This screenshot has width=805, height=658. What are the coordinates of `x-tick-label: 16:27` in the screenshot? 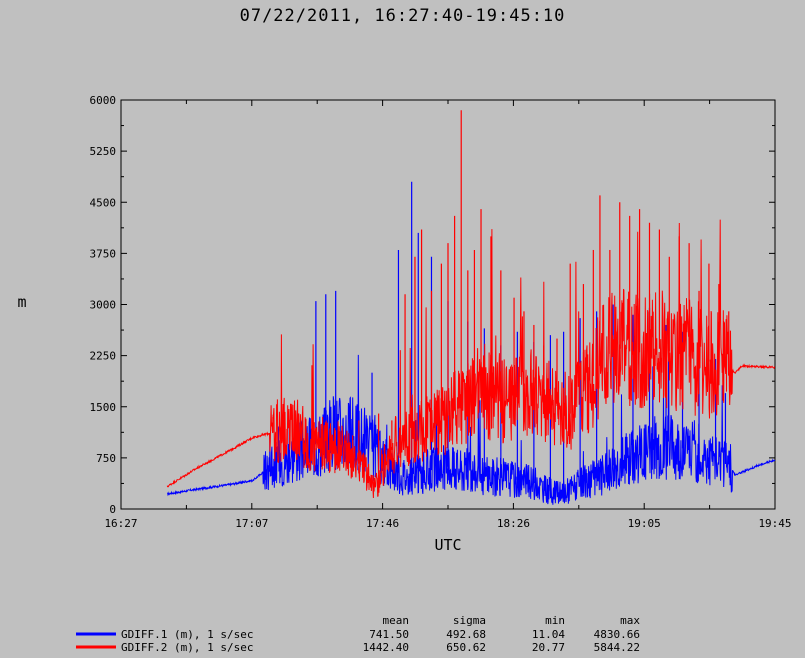 It's located at (120, 523).